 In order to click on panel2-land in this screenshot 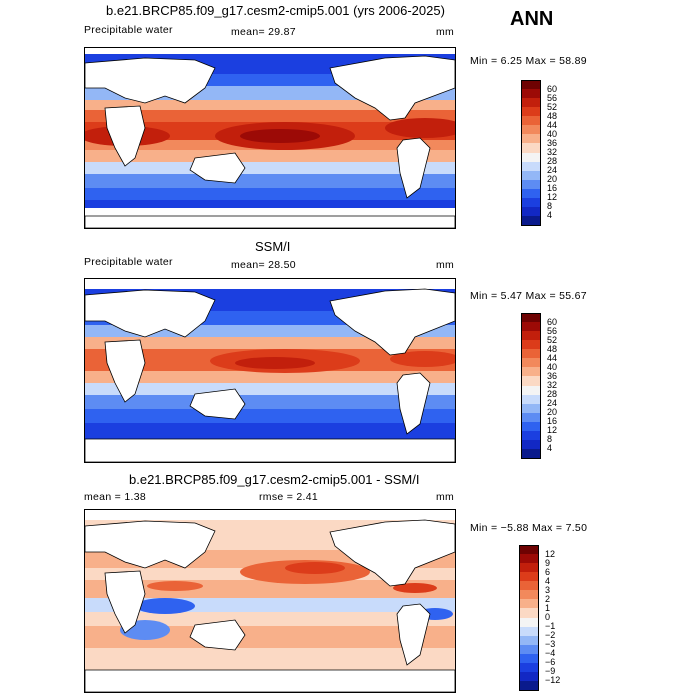, I will do `click(270, 375)`.